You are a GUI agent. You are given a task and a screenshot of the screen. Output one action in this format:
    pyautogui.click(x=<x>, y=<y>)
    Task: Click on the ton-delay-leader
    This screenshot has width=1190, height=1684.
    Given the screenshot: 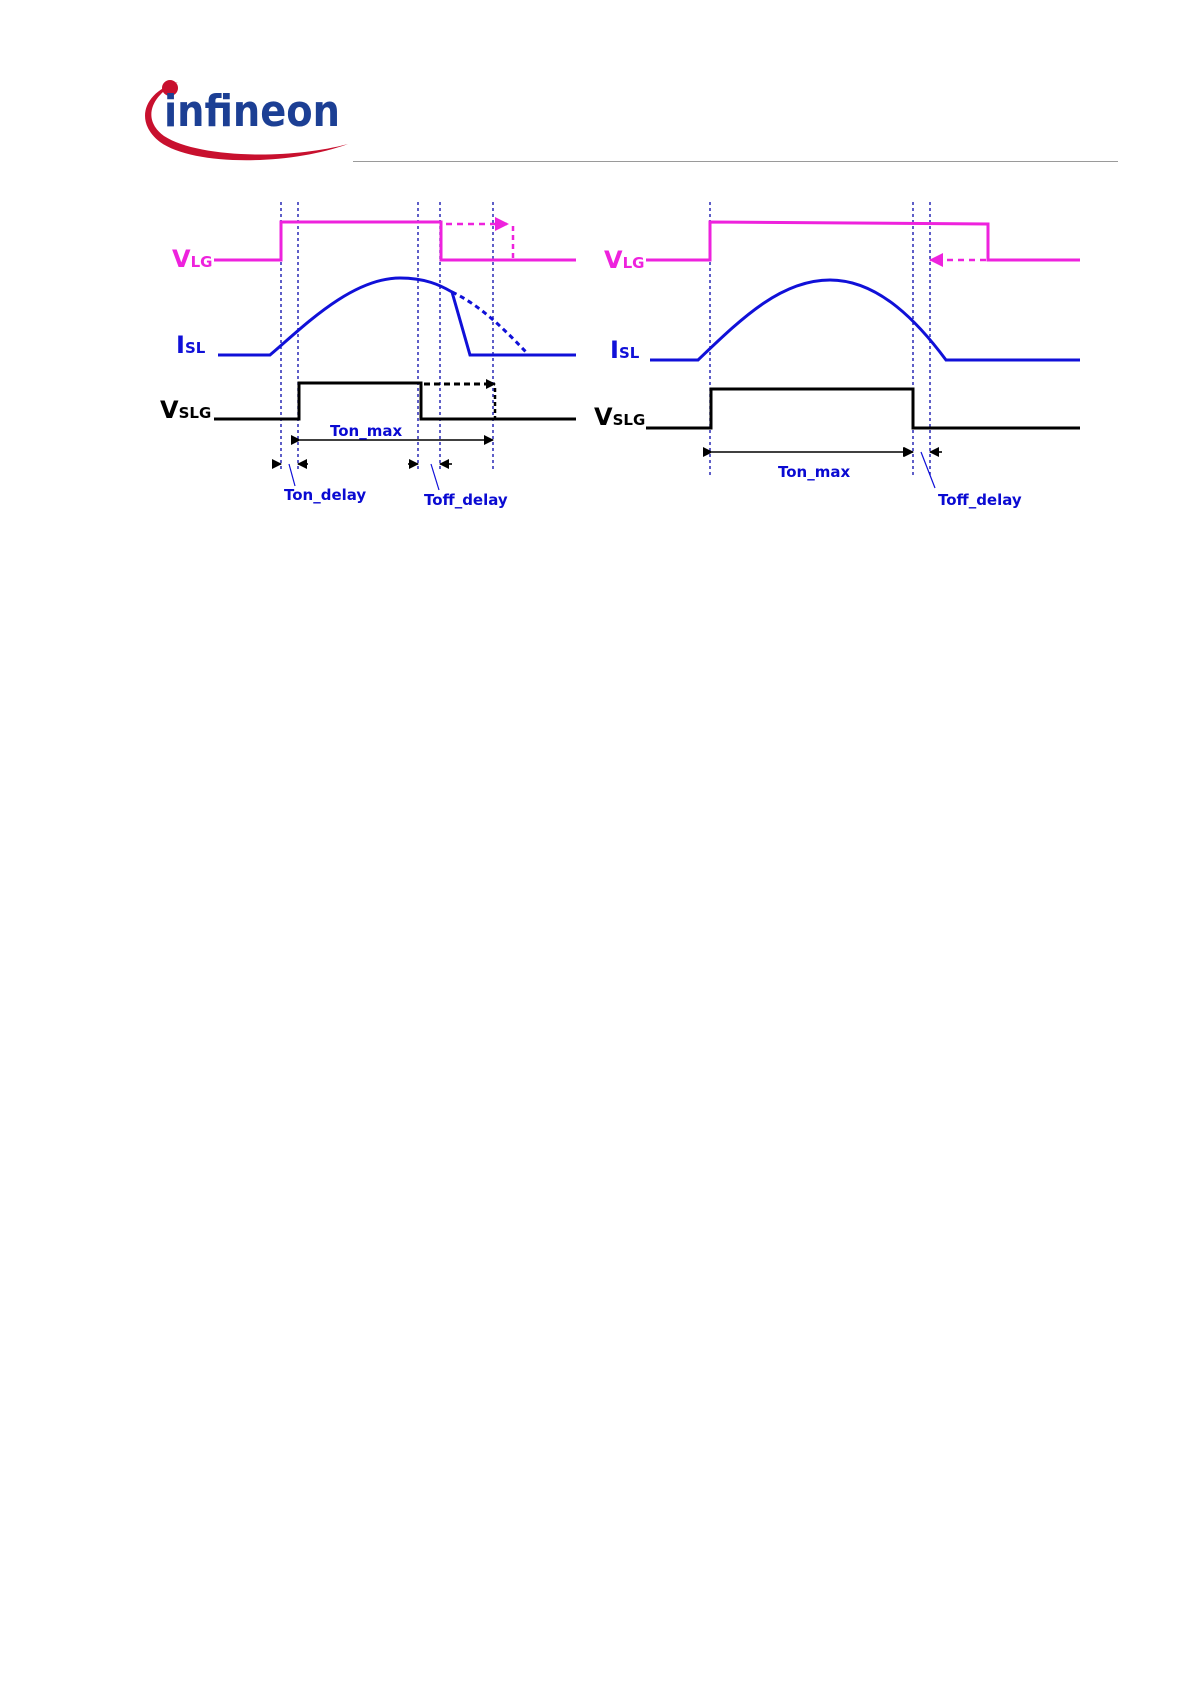 What is the action you would take?
    pyautogui.click(x=292, y=475)
    